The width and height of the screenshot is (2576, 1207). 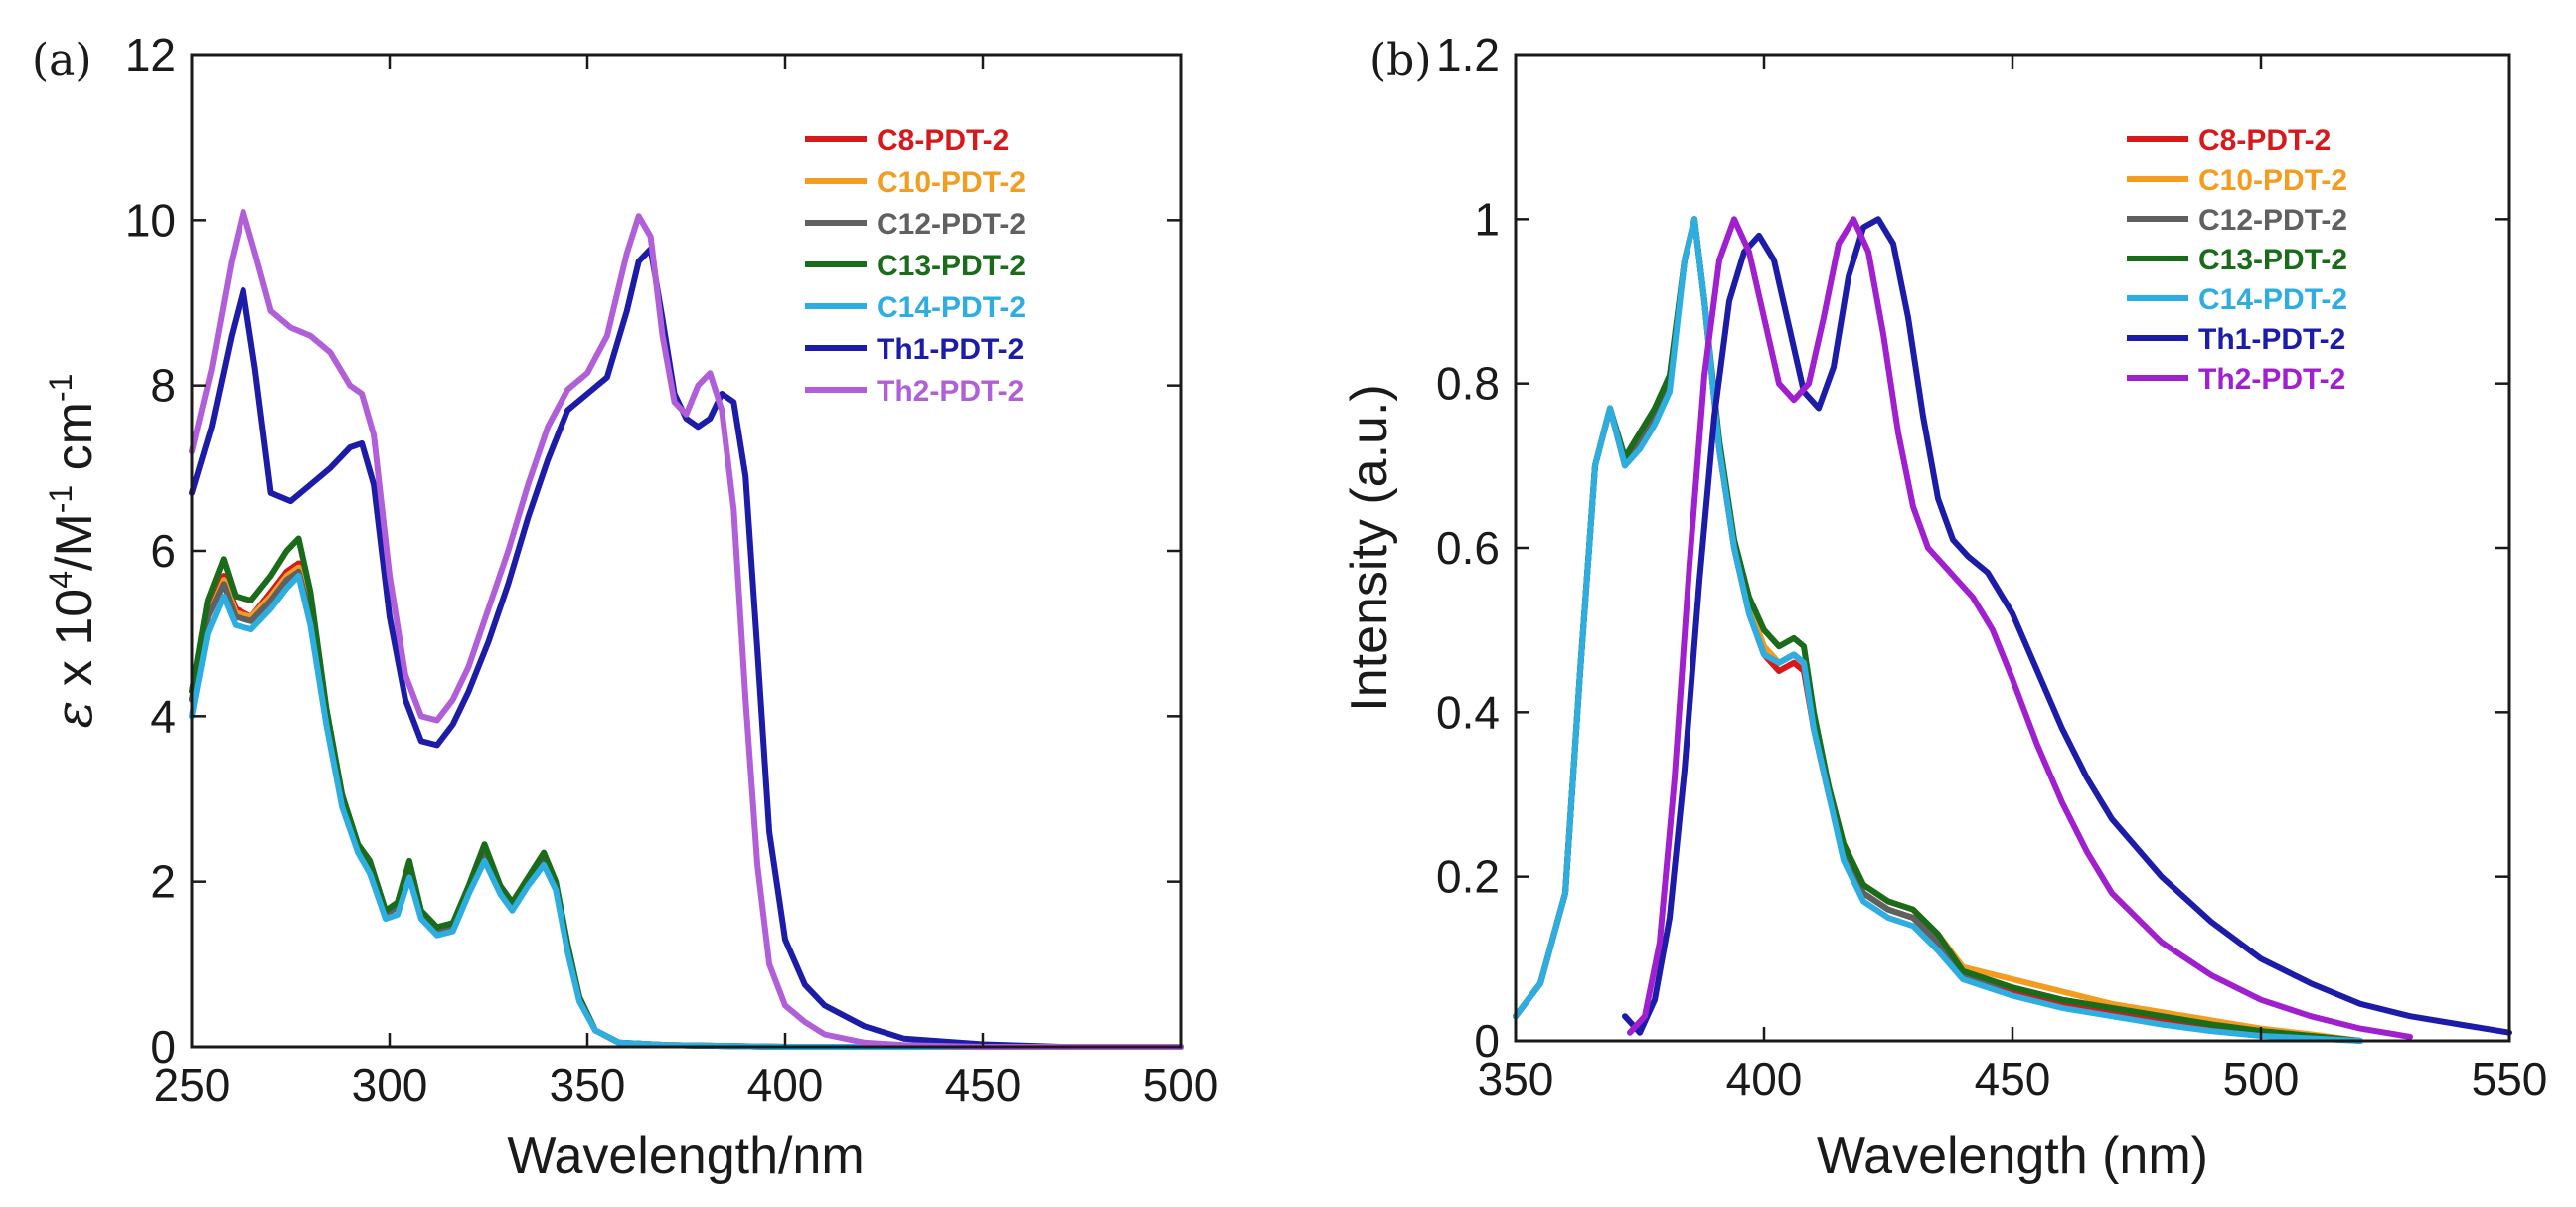 What do you see at coordinates (2510, 1079) in the screenshot?
I see `x-tick-label: 550` at bounding box center [2510, 1079].